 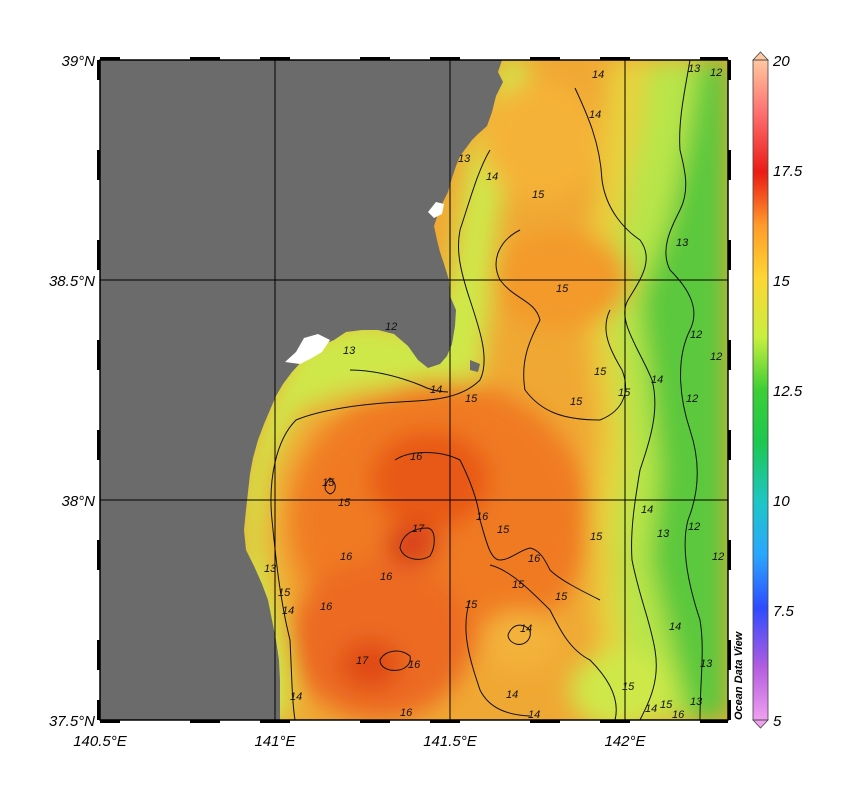 I want to click on lon-label: 141.5°E, so click(x=450, y=741).